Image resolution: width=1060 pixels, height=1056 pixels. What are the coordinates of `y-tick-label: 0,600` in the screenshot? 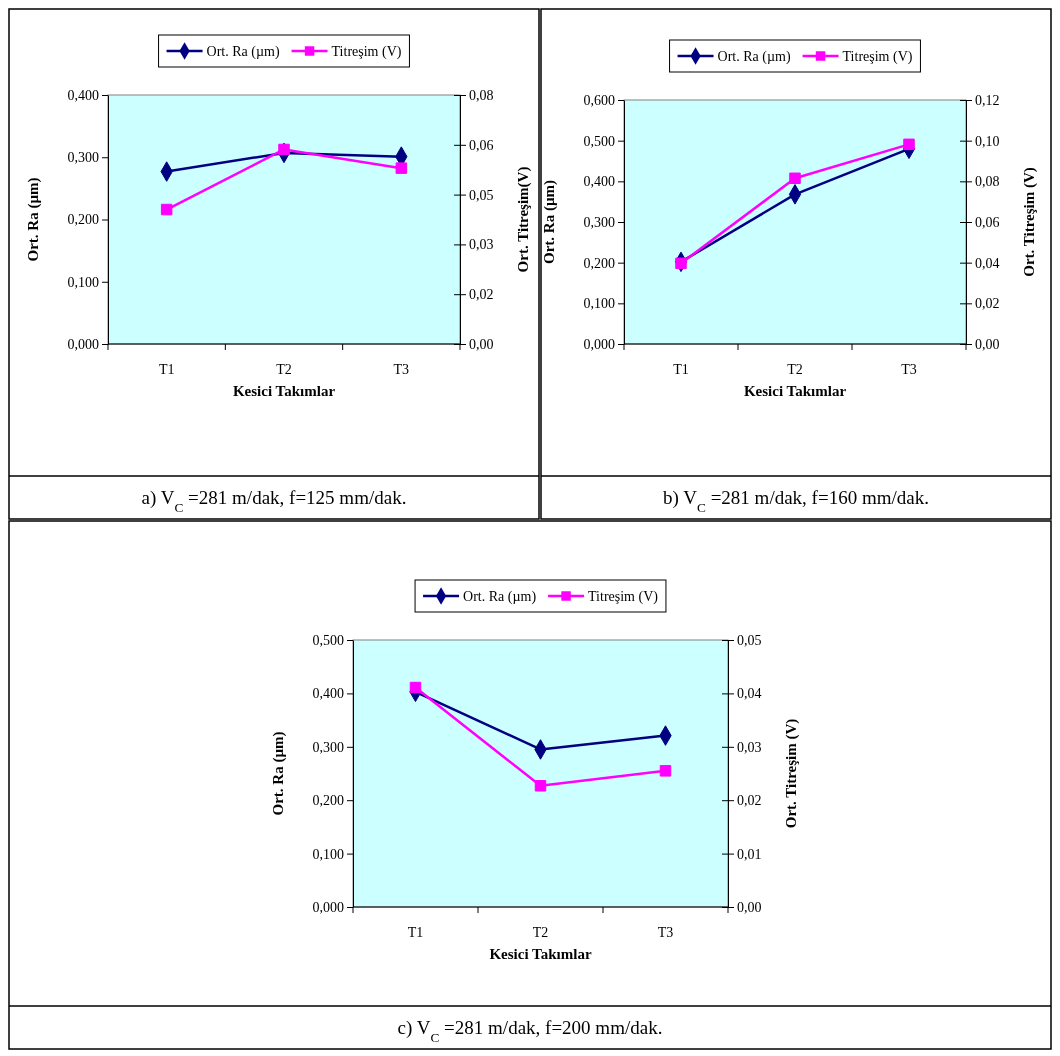 It's located at (599, 100).